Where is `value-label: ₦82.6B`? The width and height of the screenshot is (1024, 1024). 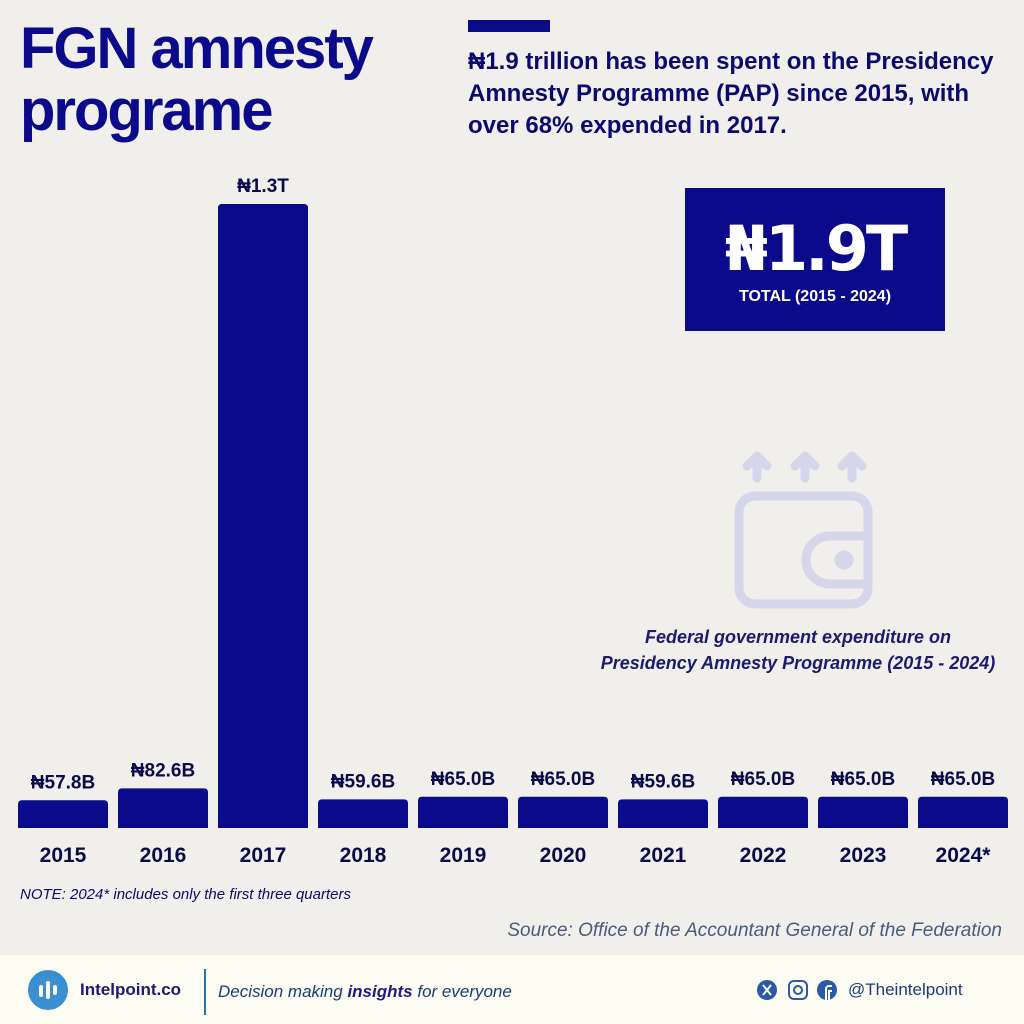
value-label: ₦82.6B is located at coordinates (163, 770).